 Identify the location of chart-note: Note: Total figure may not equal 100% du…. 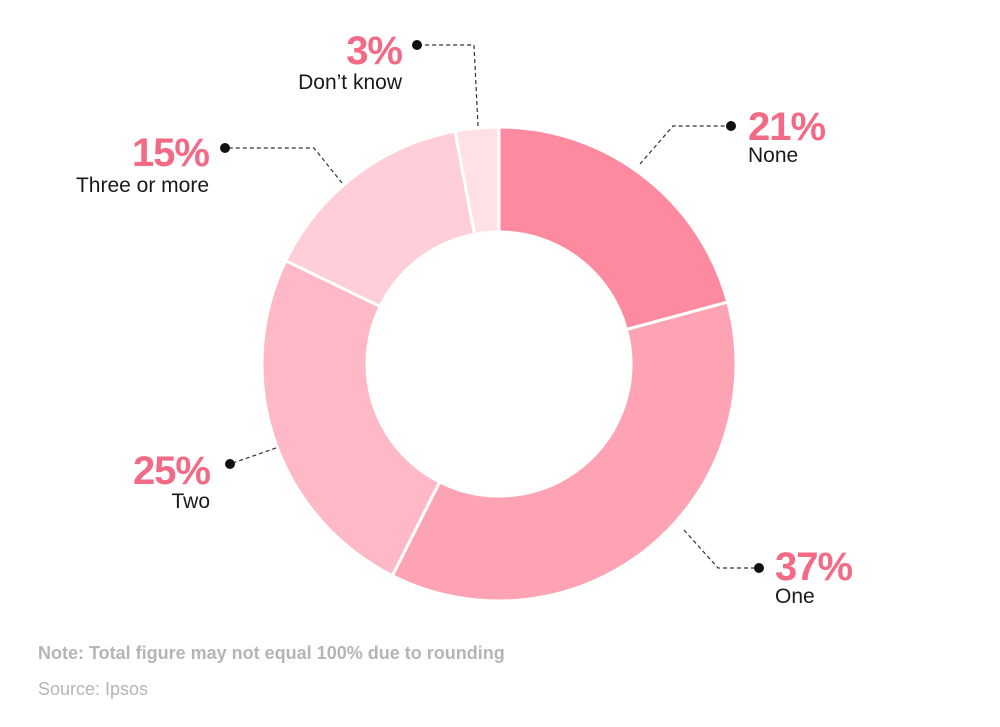
(271, 653).